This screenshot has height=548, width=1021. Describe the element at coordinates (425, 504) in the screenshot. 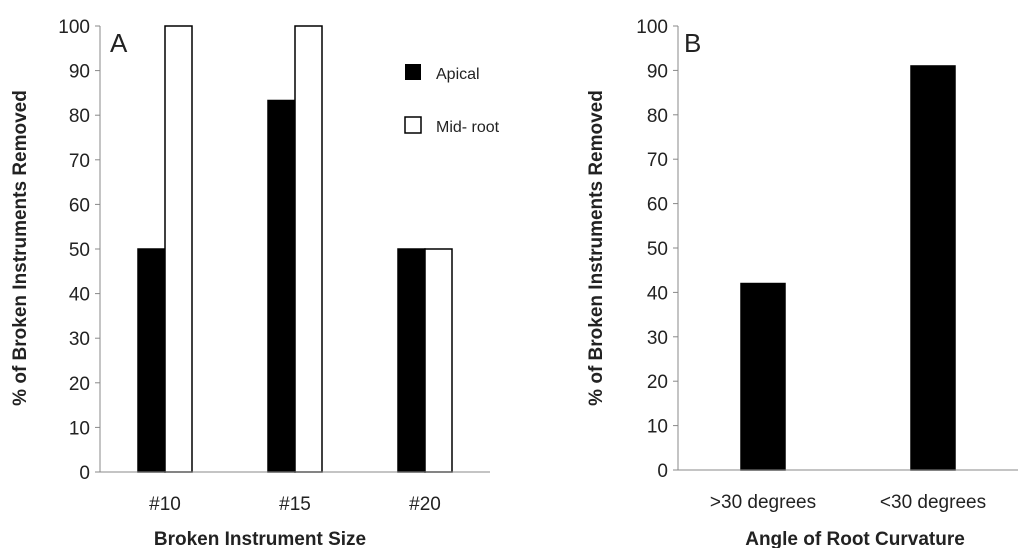

I see `x-tick-label: #20` at that location.